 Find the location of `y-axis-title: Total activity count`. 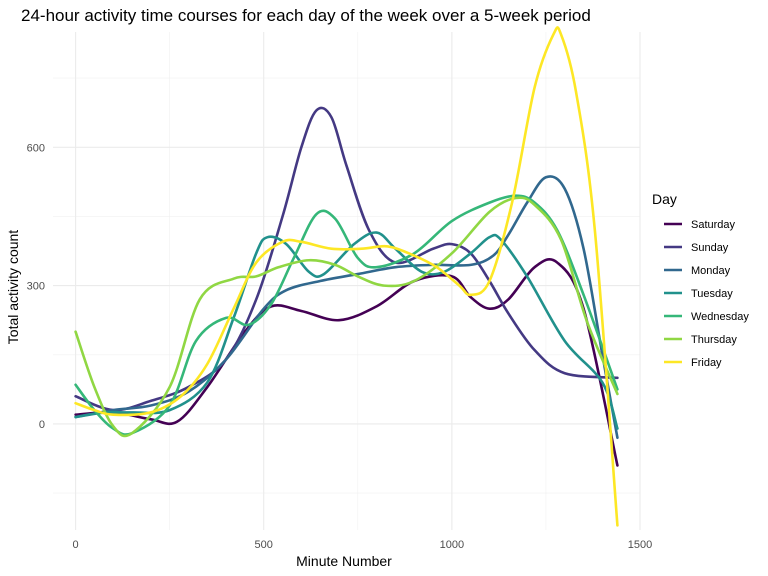

y-axis-title: Total activity count is located at coordinates (13, 287).